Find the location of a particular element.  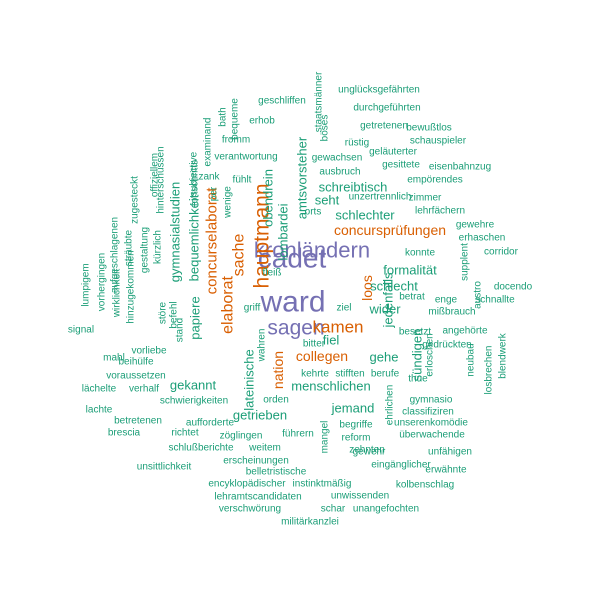

word-75: konnte is located at coordinates (420, 253).